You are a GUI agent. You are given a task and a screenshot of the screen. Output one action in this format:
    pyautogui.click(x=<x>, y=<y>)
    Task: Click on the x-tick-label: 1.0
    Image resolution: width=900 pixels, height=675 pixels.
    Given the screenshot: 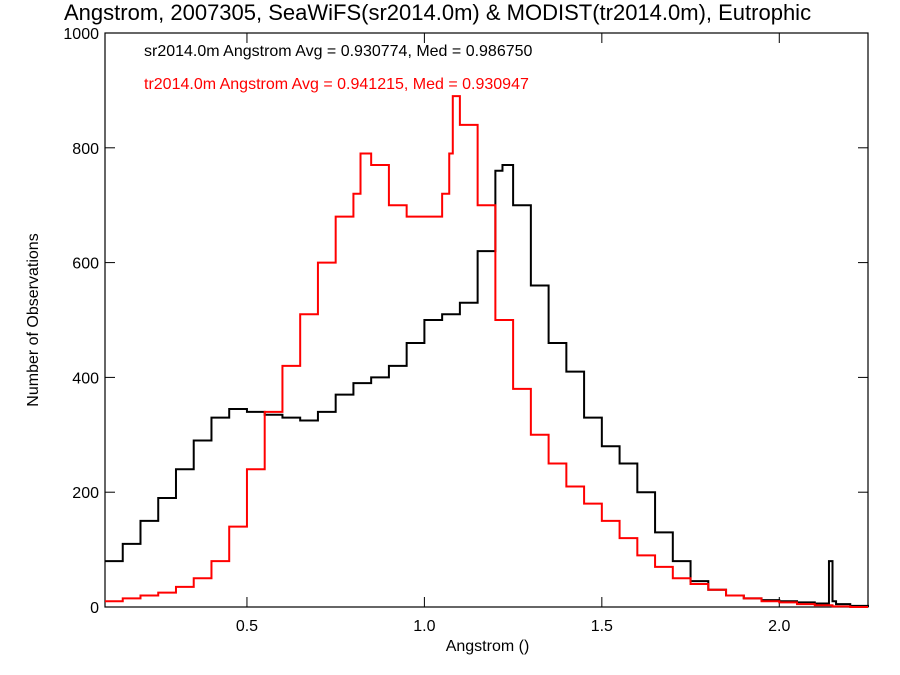 What is the action you would take?
    pyautogui.click(x=424, y=626)
    